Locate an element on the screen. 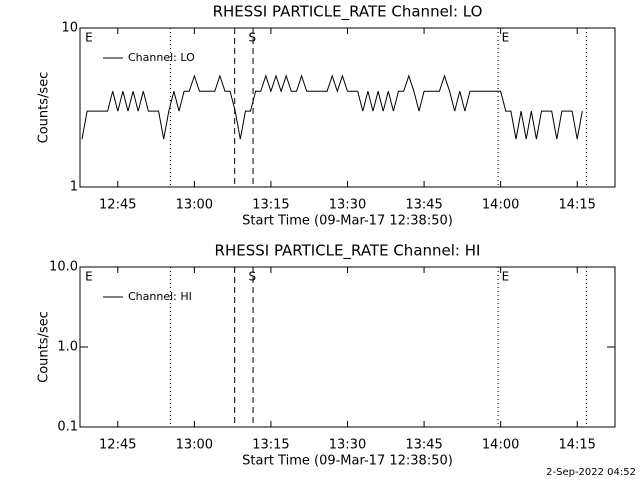  data-line is located at coordinates (332, 107).